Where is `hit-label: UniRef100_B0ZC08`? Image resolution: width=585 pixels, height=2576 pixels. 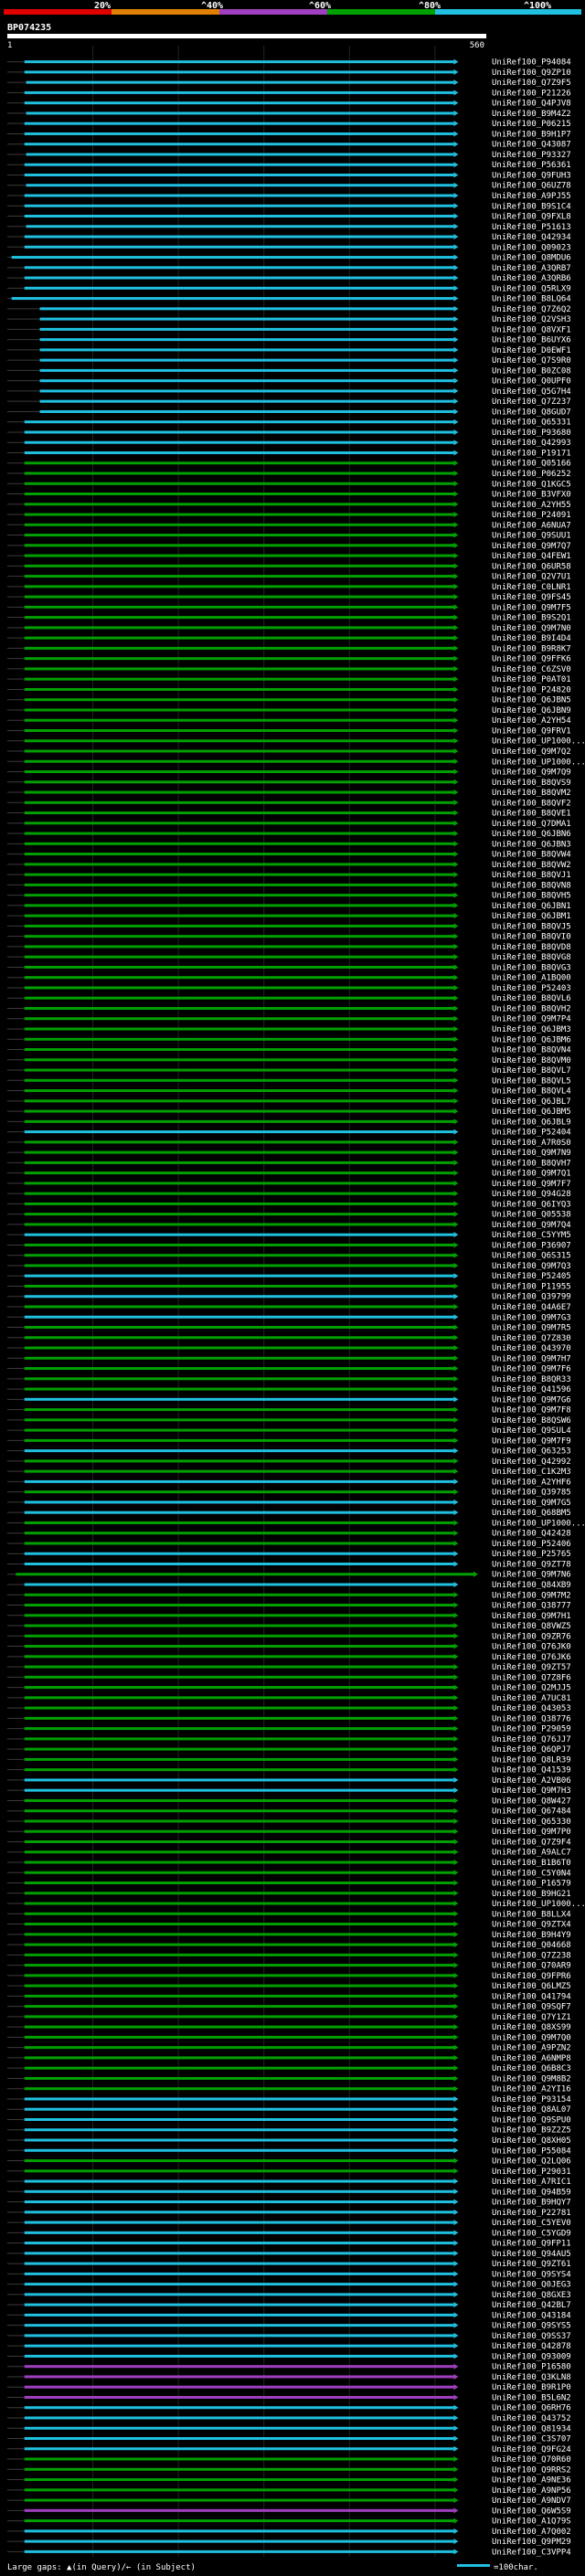 hit-label: UniRef100_B0ZC08 is located at coordinates (532, 371).